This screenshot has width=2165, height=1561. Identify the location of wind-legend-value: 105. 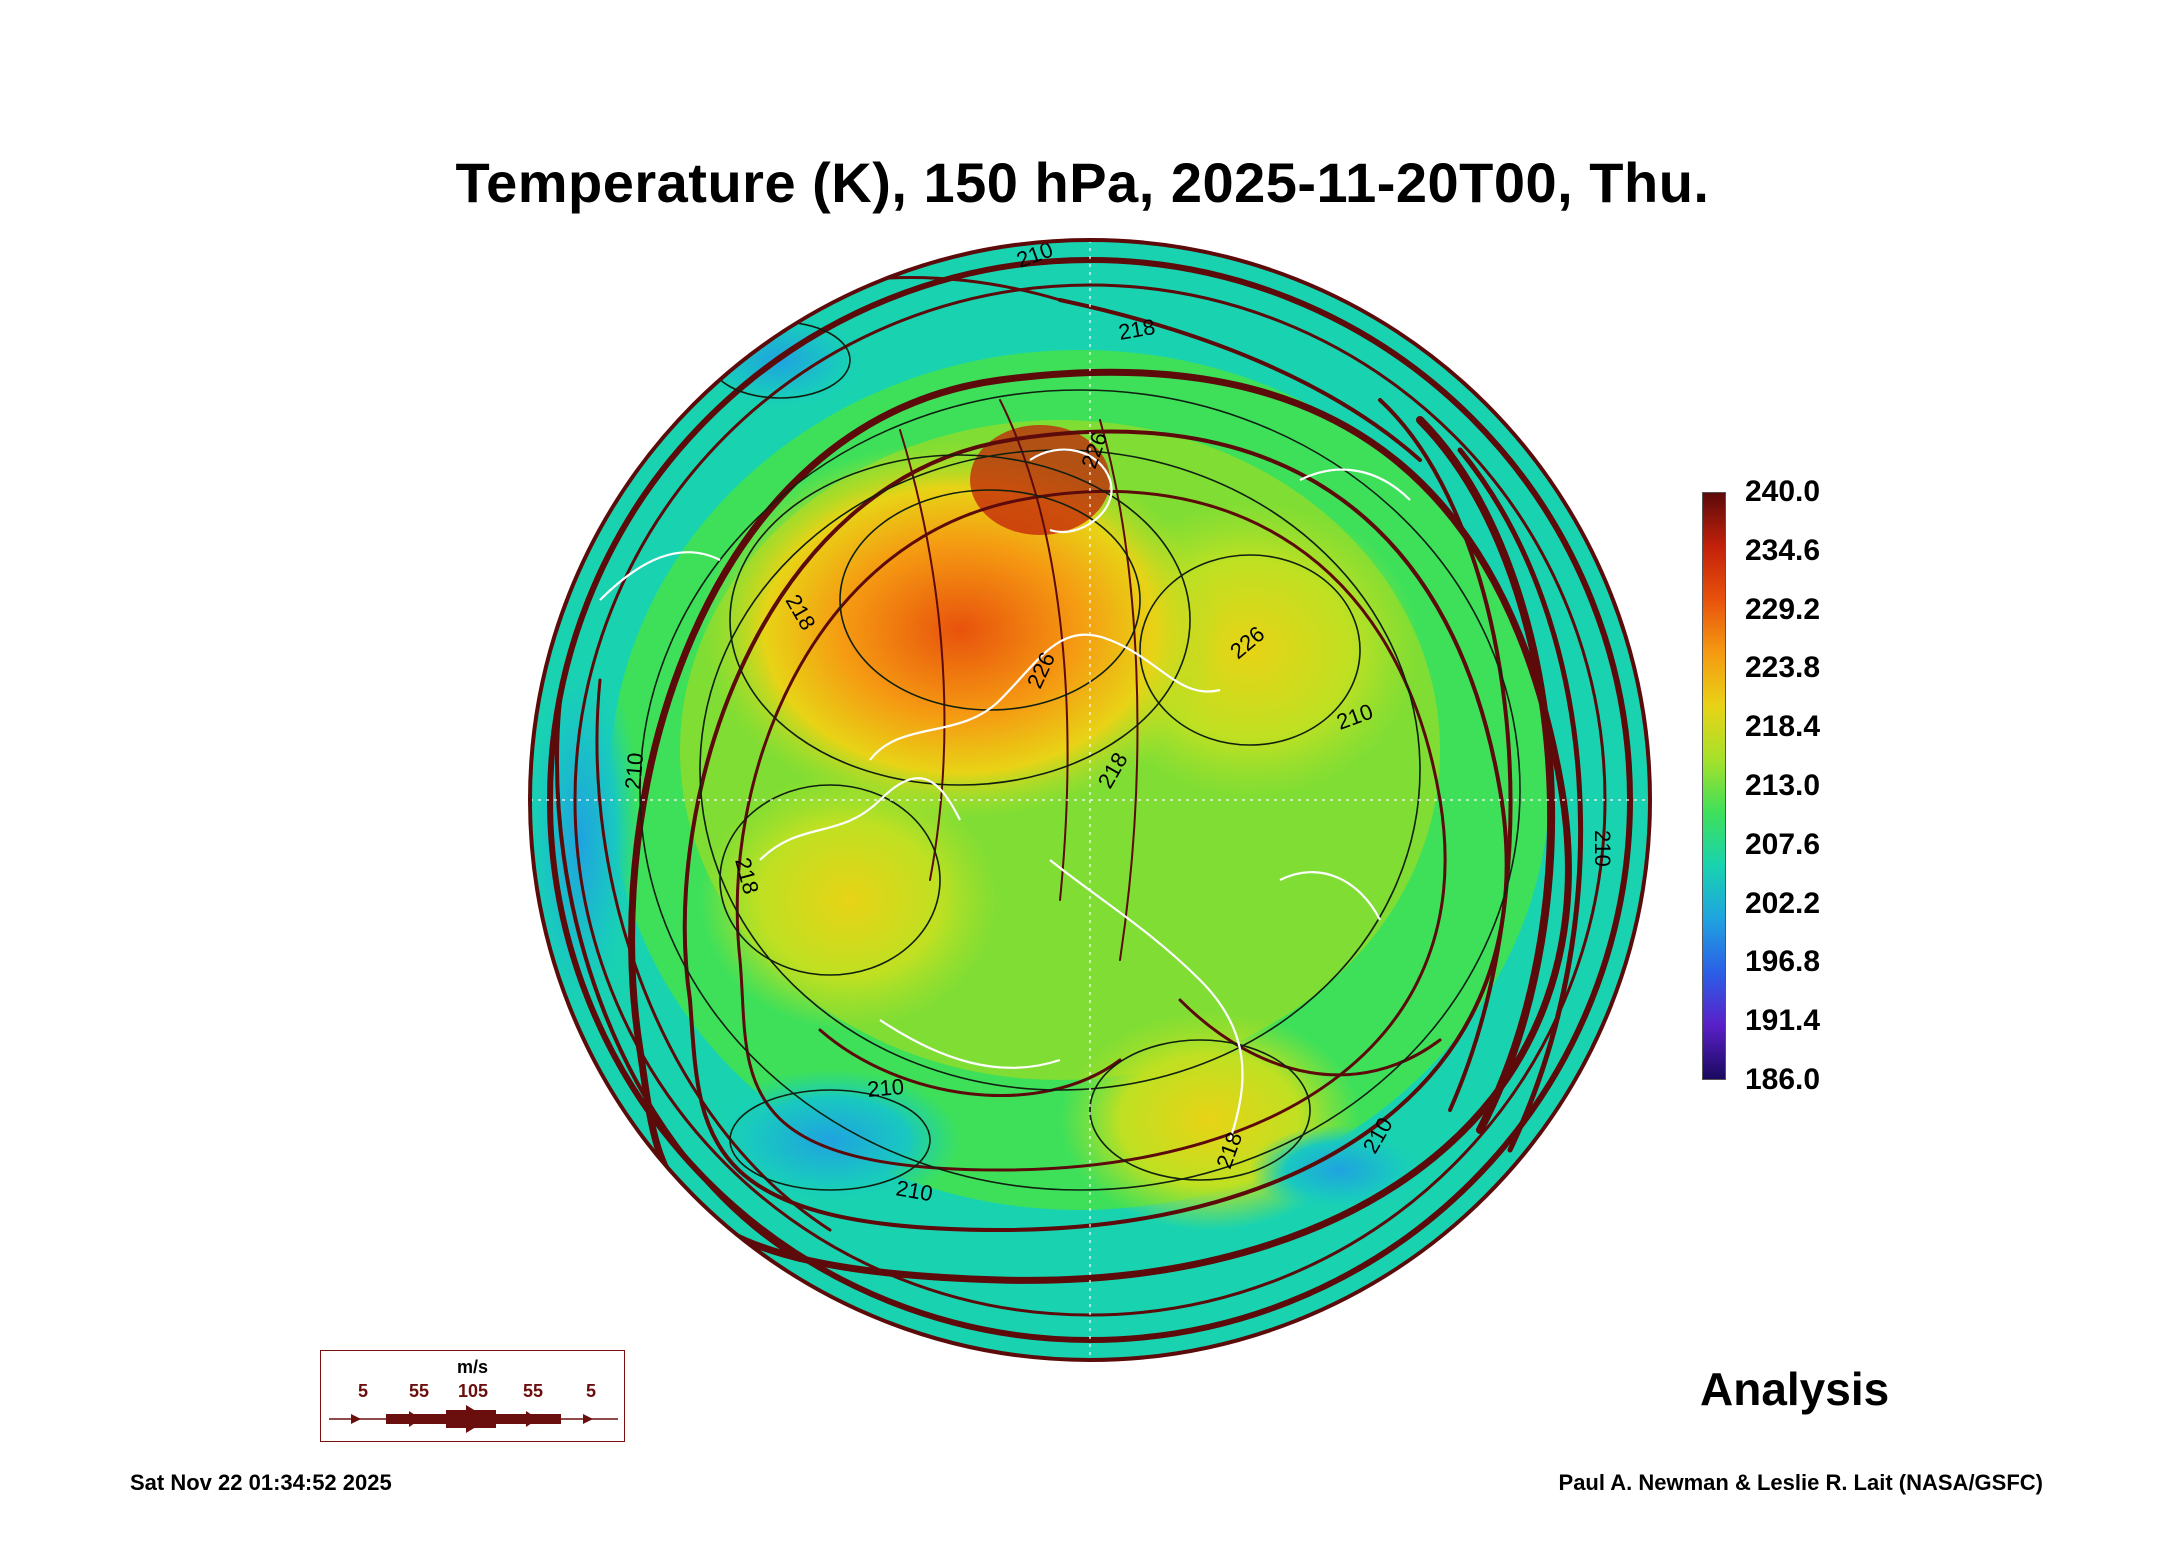
(473, 1391).